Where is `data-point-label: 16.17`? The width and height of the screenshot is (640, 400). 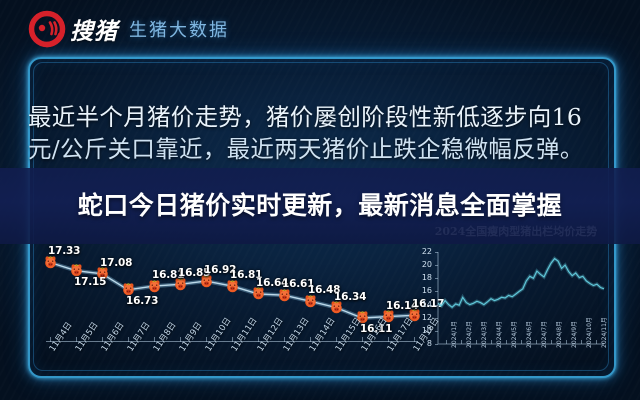 data-point-label: 16.17 is located at coordinates (428, 304).